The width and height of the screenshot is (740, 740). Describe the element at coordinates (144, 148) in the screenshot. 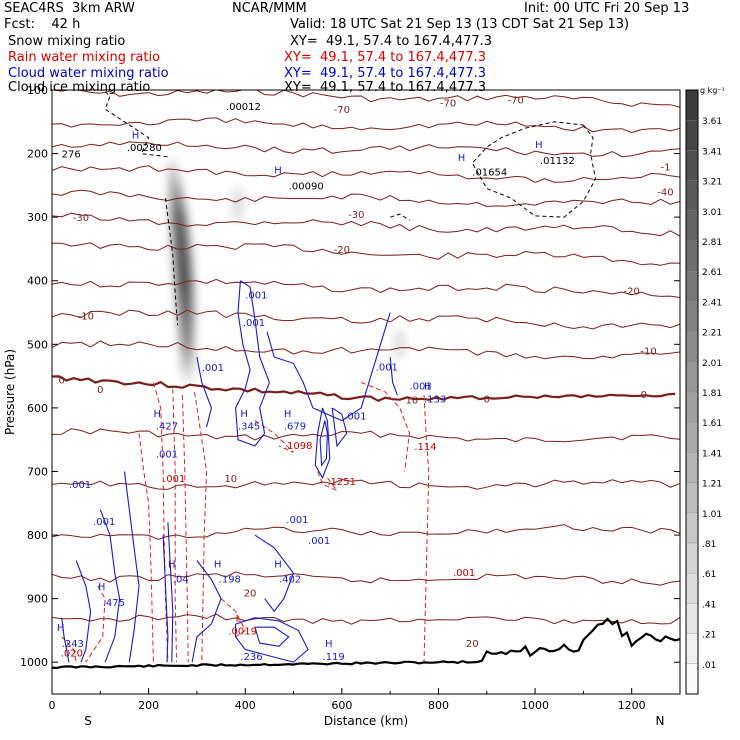

I see `snow-label: .00280` at that location.